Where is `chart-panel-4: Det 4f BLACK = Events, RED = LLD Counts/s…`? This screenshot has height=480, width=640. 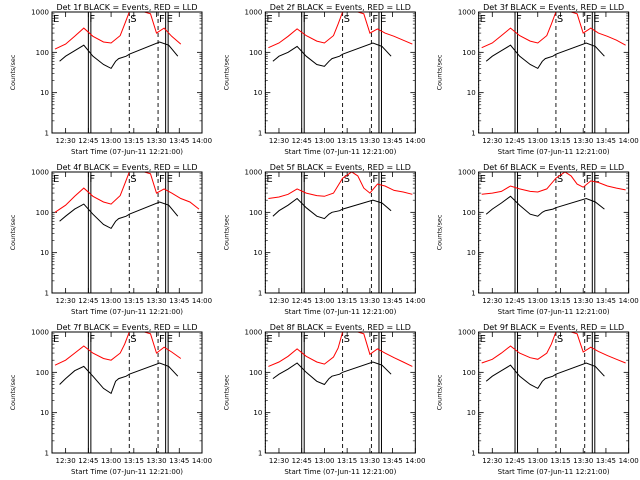
chart-panel-4: Det 4f BLACK = Events, RED = LLD Counts/s… is located at coordinates (110, 239).